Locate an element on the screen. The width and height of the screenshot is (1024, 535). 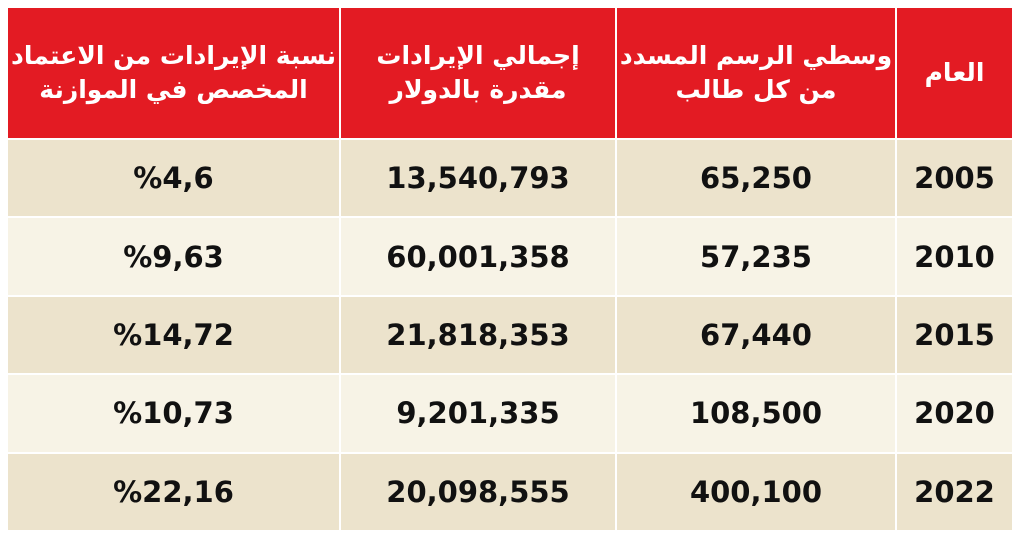
table-cell: 2015 is located at coordinates (954, 335).